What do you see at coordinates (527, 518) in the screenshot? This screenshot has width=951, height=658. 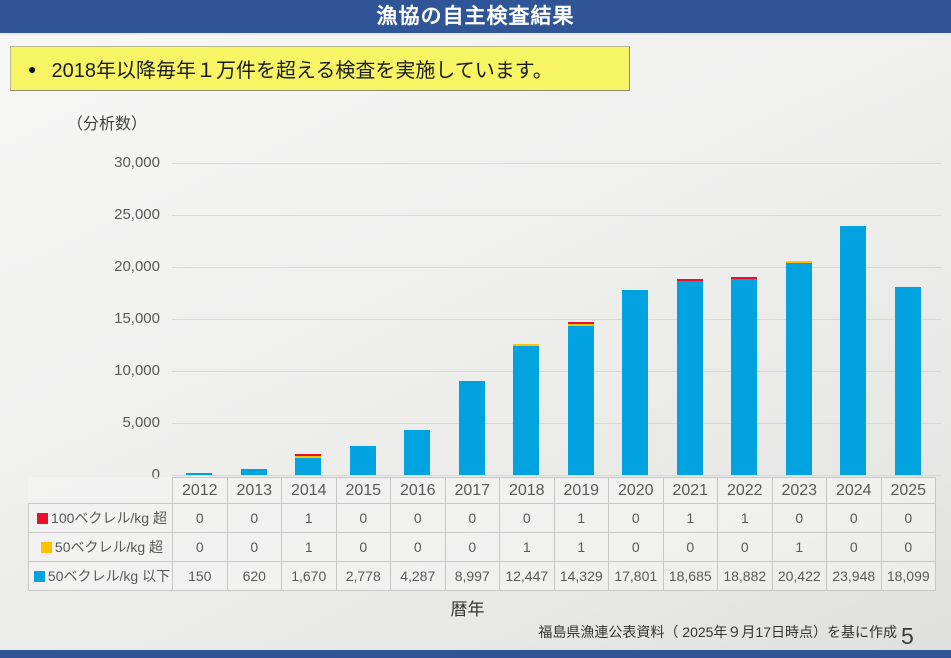 I see `cell-over-100-2018: 0` at bounding box center [527, 518].